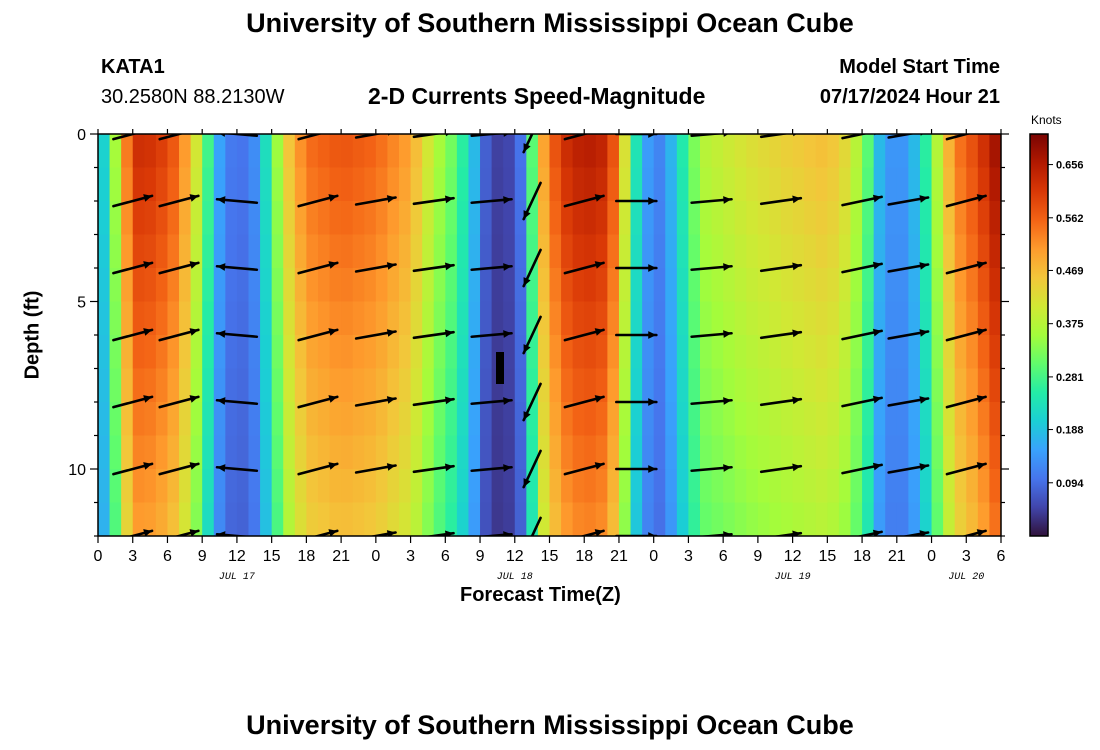 The width and height of the screenshot is (1100, 750). What do you see at coordinates (193, 97) in the screenshot?
I see `station-coordinates: 30.2580N 88.2130W` at bounding box center [193, 97].